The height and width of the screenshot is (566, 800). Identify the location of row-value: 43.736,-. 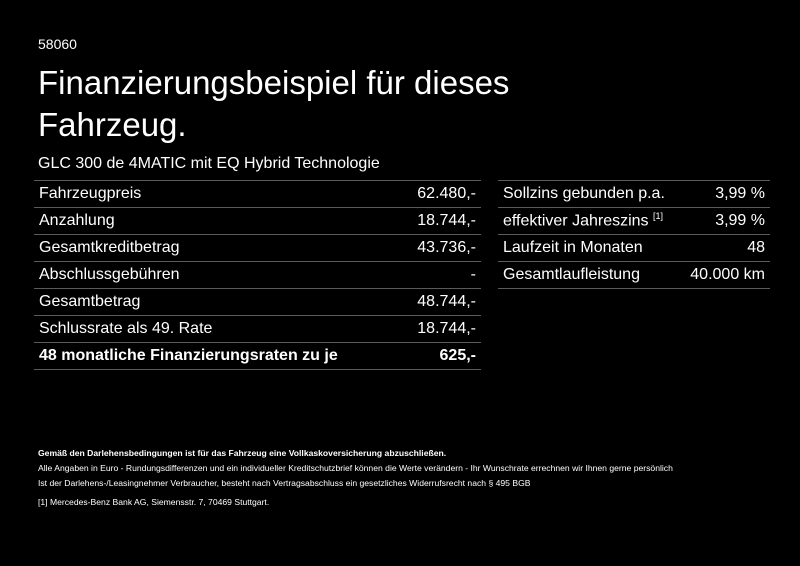
(440, 248).